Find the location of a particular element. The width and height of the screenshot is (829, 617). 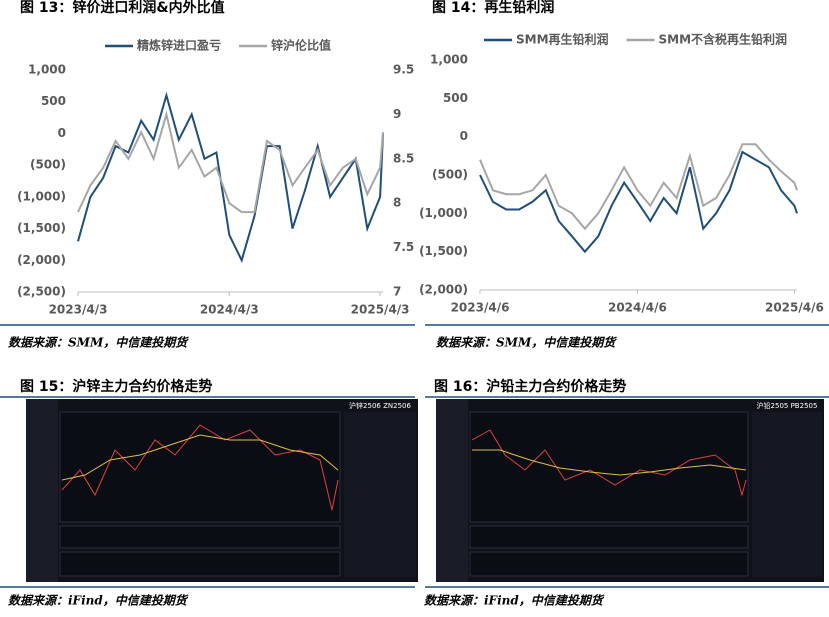

x-tick-label: 2024/4/3 is located at coordinates (229, 310).